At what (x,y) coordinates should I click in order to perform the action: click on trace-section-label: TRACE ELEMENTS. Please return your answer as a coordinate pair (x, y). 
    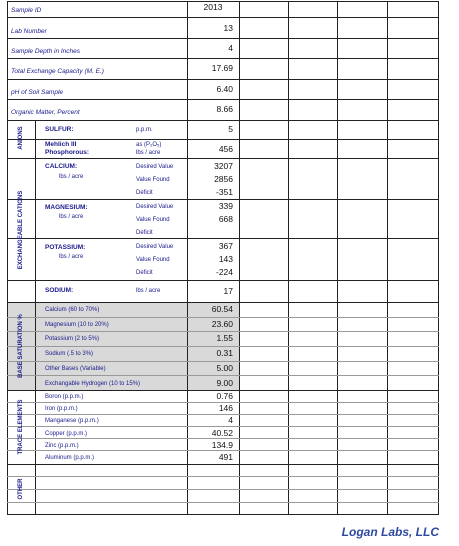
    Looking at the image, I should click on (21, 427).